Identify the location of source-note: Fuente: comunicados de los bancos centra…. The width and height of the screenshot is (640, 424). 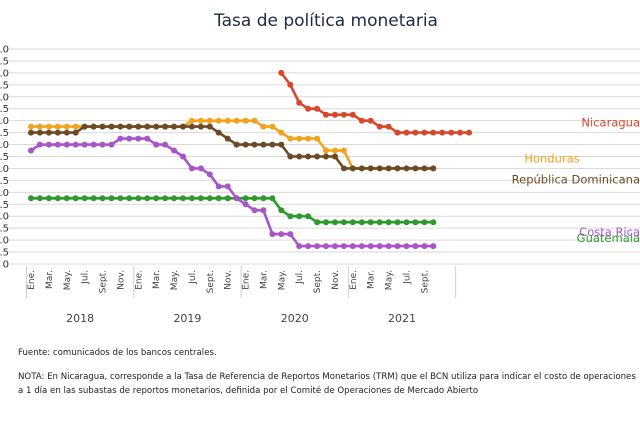
(117, 353).